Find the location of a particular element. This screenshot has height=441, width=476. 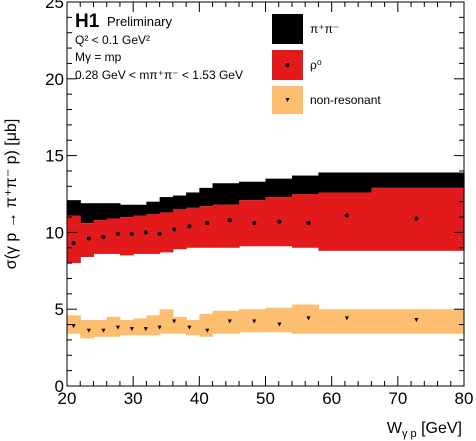

info-line-range: 0.28 GeV < mπ⁺π⁻ < 1.53 GeV is located at coordinates (159, 75).